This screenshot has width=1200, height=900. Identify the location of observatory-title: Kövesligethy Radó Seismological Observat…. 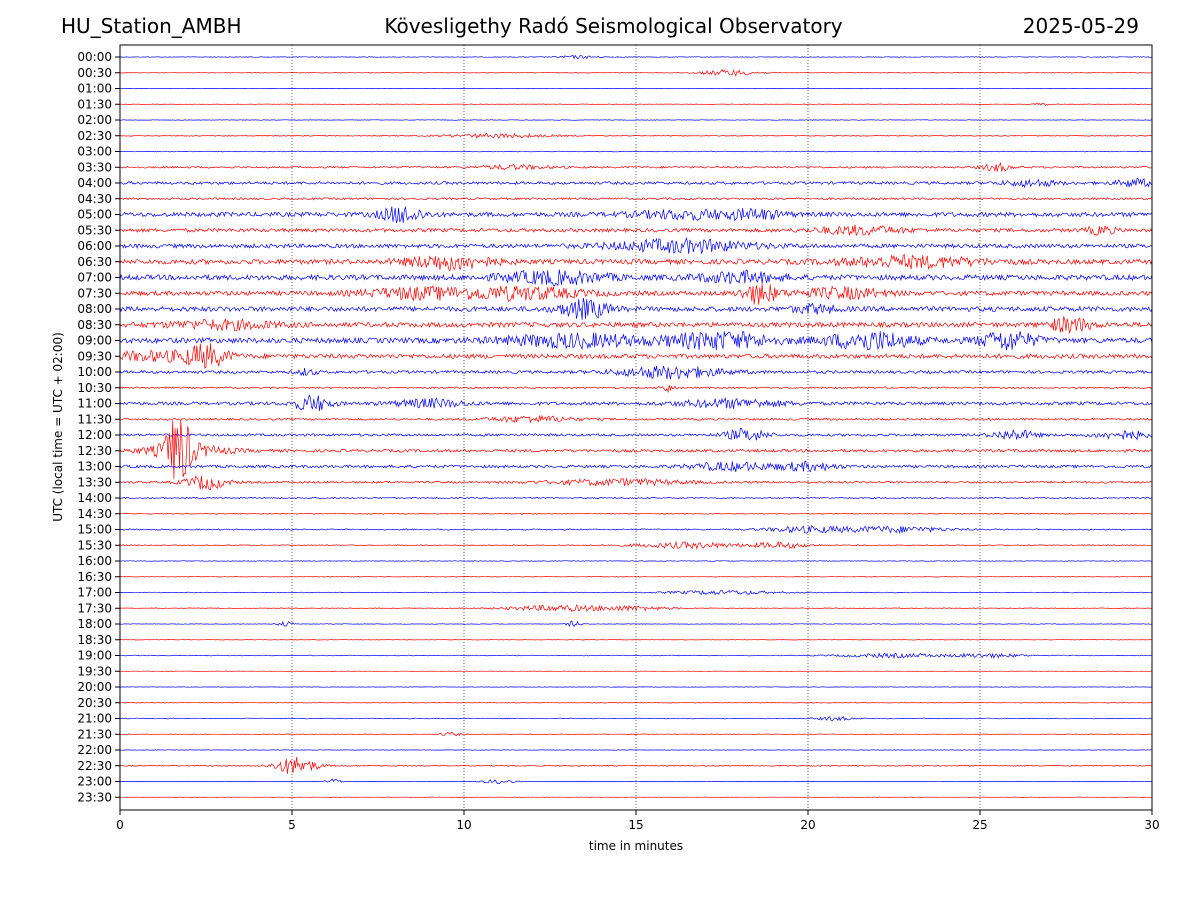
(613, 26).